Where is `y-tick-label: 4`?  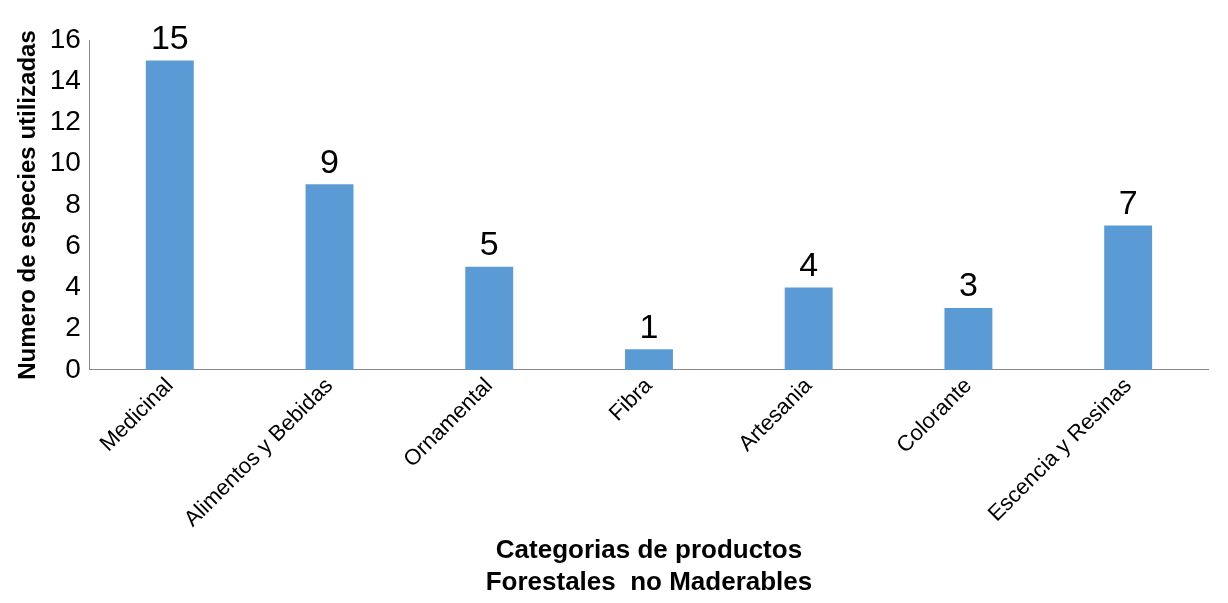
y-tick-label: 4 is located at coordinates (73, 286).